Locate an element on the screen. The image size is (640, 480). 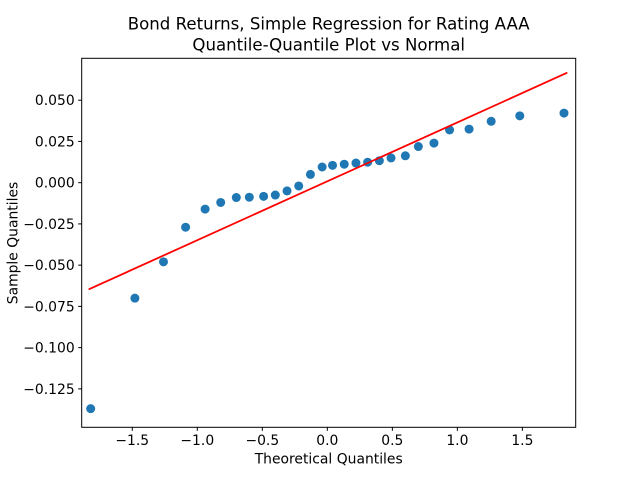
y-tick-label: 0.025 is located at coordinates (55, 142).